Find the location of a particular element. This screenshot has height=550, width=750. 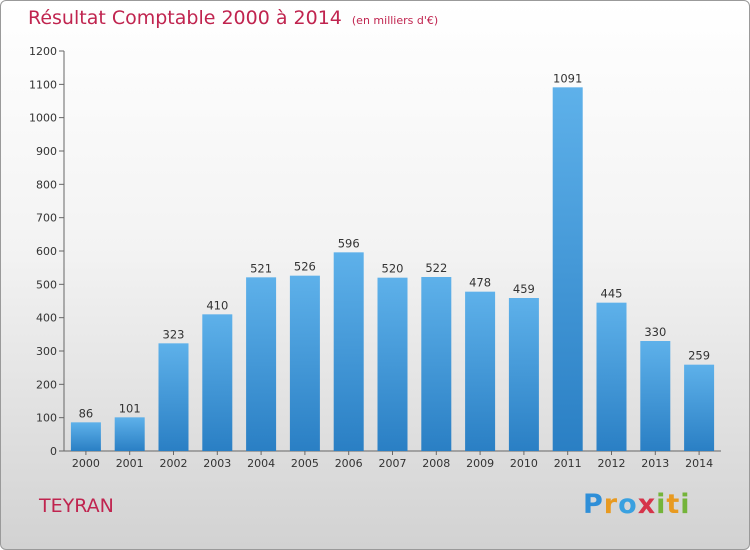

x-tick-label-2005: 2005 is located at coordinates (305, 463).